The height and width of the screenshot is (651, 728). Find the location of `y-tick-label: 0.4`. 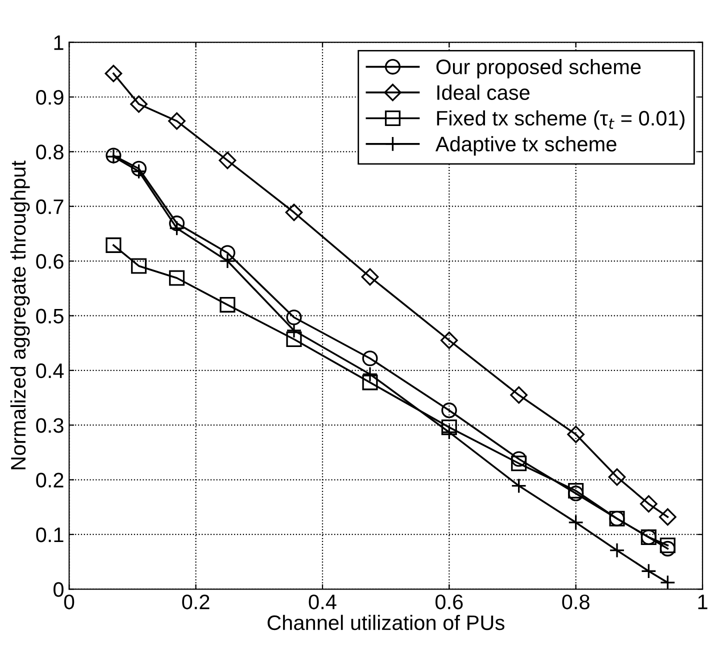

y-tick-label: 0.4 is located at coordinates (50, 370).